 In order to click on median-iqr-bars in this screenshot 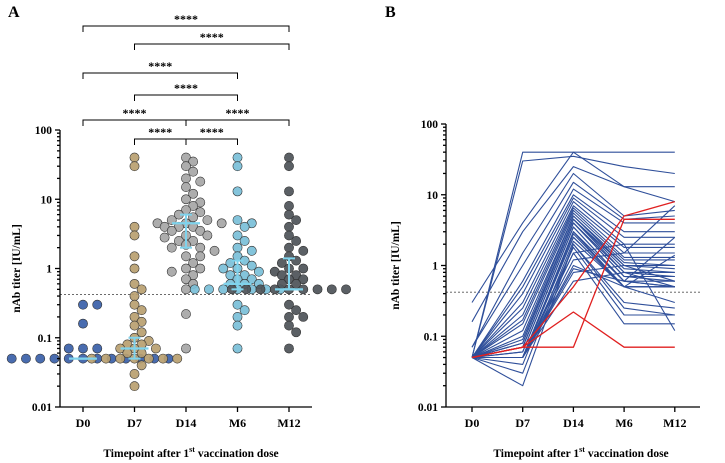, I will do `click(186, 286)`.